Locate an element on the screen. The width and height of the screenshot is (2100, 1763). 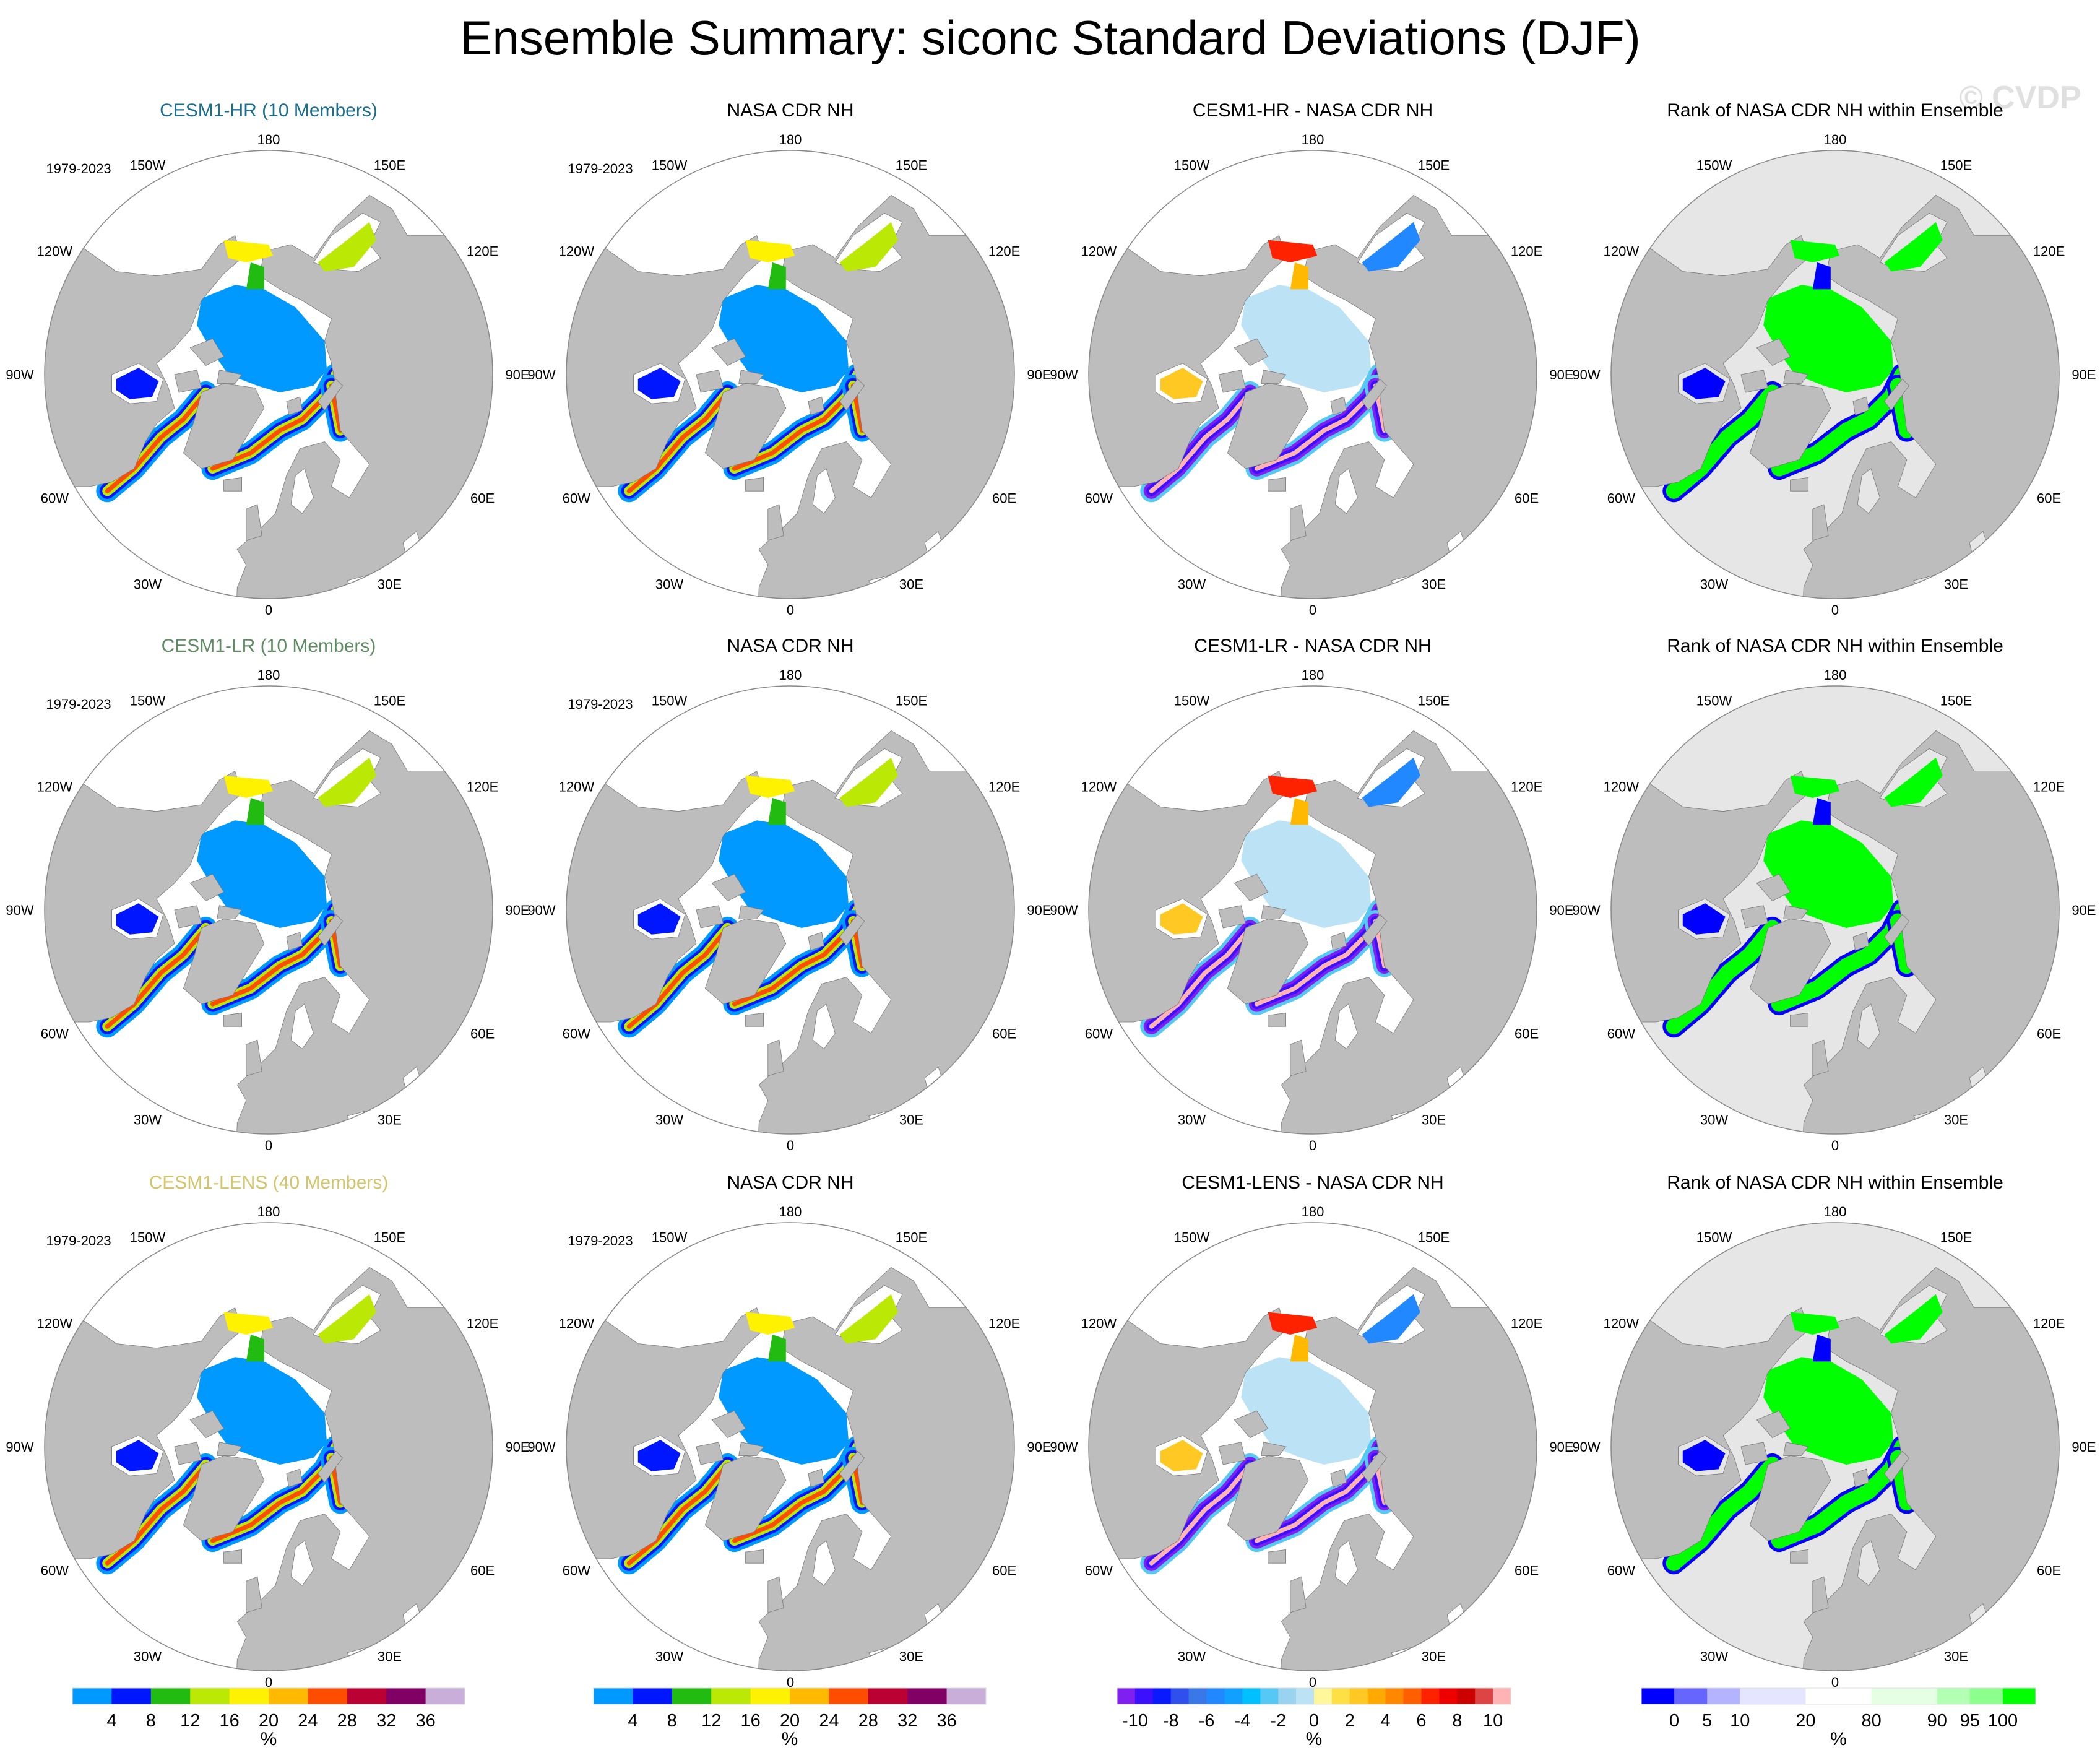
ice-field-beringsea is located at coordinates (1815, 251).